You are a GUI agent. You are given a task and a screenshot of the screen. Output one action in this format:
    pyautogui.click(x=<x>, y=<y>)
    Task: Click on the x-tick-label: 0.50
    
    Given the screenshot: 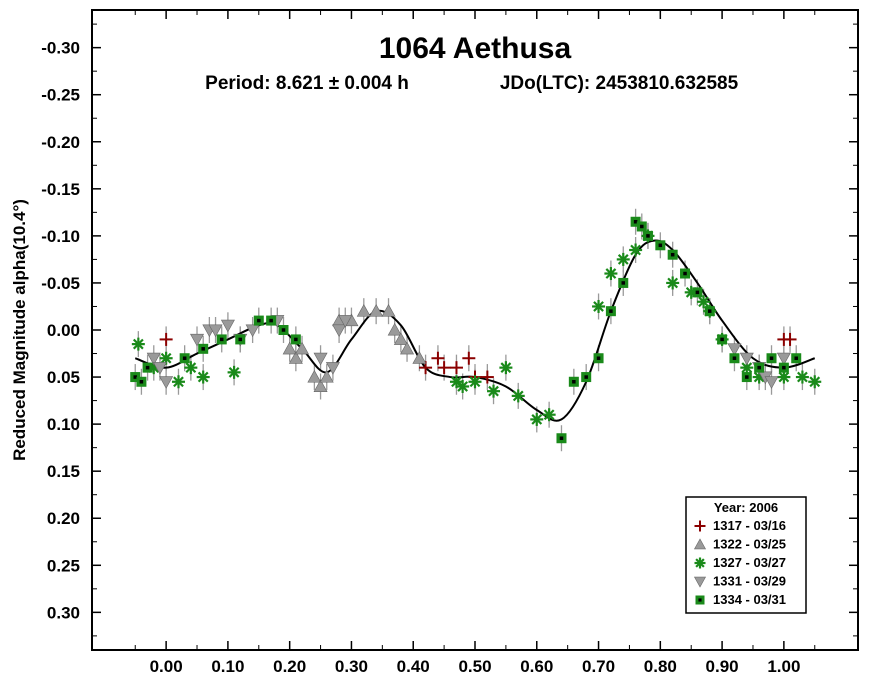 What is the action you would take?
    pyautogui.click(x=474, y=666)
    